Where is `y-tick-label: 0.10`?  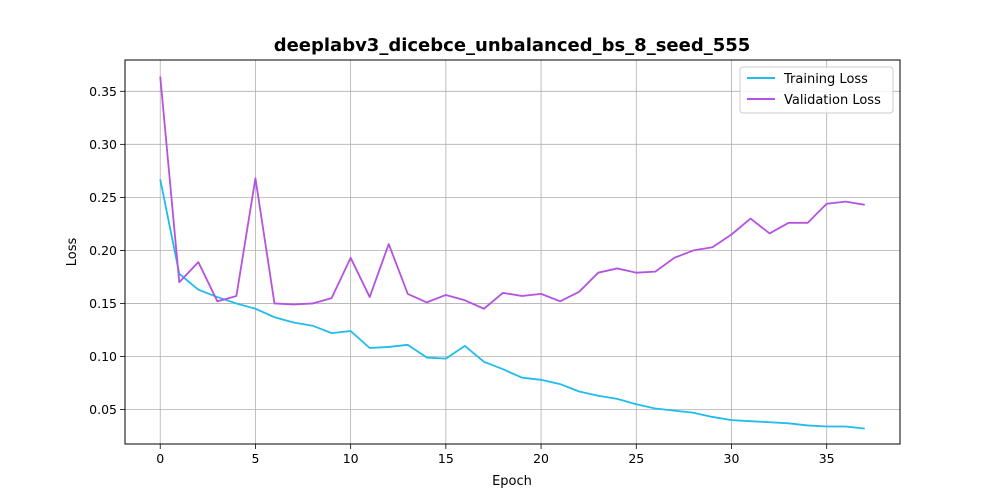
y-tick-label: 0.10 is located at coordinates (103, 356).